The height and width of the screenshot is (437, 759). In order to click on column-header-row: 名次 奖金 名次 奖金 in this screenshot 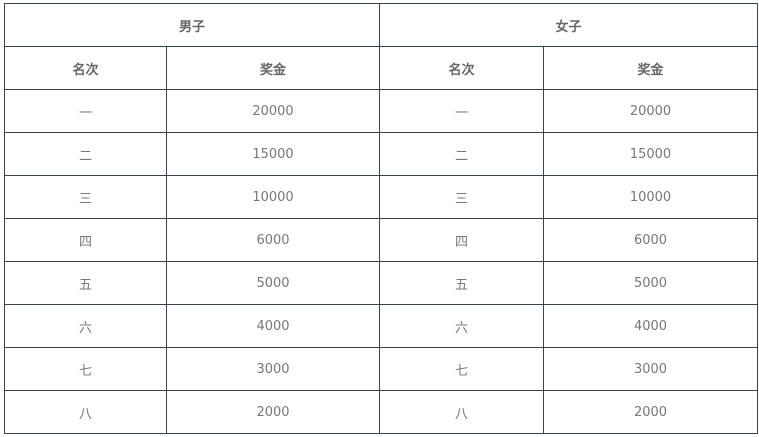, I will do `click(381, 68)`.